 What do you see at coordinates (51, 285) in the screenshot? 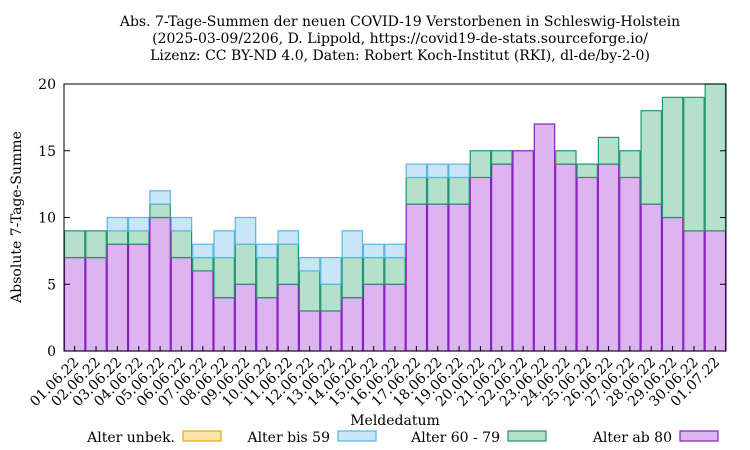
I see `y-tick-label: 5` at bounding box center [51, 285].